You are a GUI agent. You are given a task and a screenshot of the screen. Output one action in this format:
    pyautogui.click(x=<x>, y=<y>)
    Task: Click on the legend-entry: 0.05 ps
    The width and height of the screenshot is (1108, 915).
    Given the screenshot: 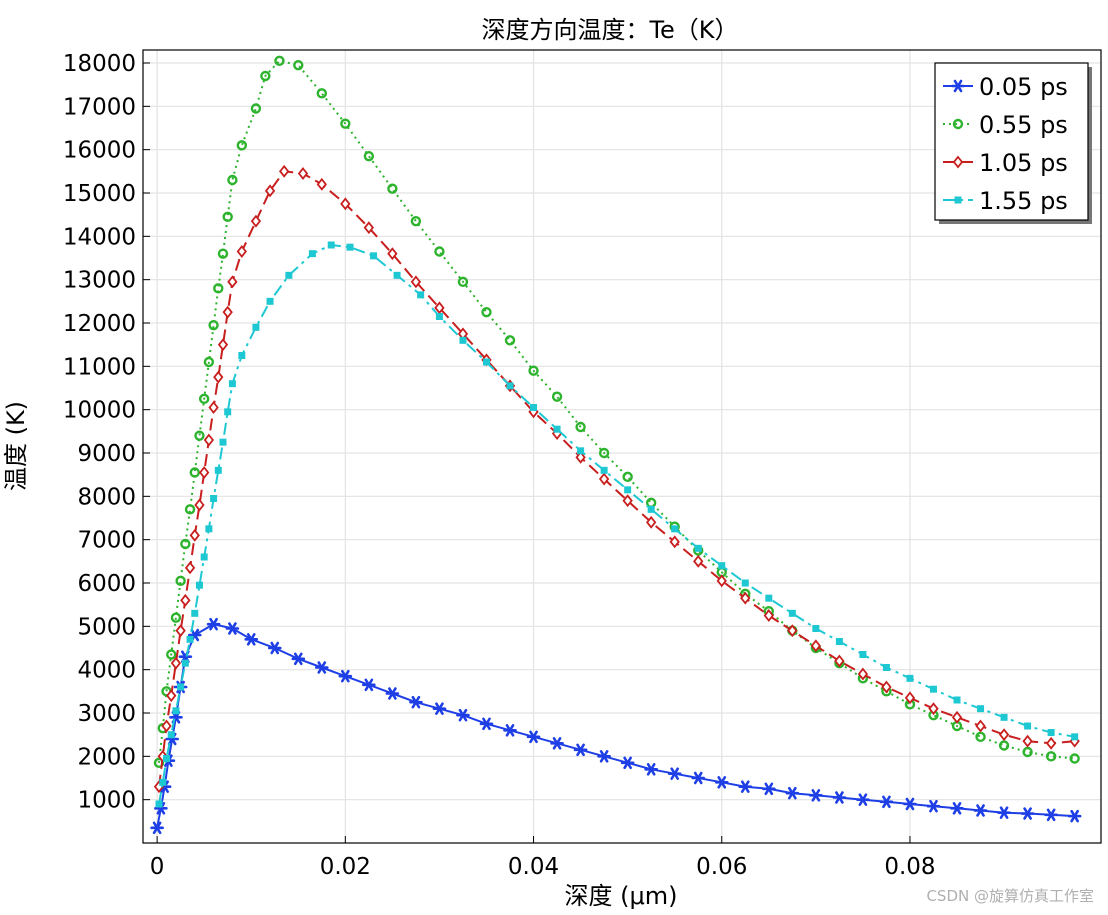 What is the action you would take?
    pyautogui.click(x=1005, y=87)
    